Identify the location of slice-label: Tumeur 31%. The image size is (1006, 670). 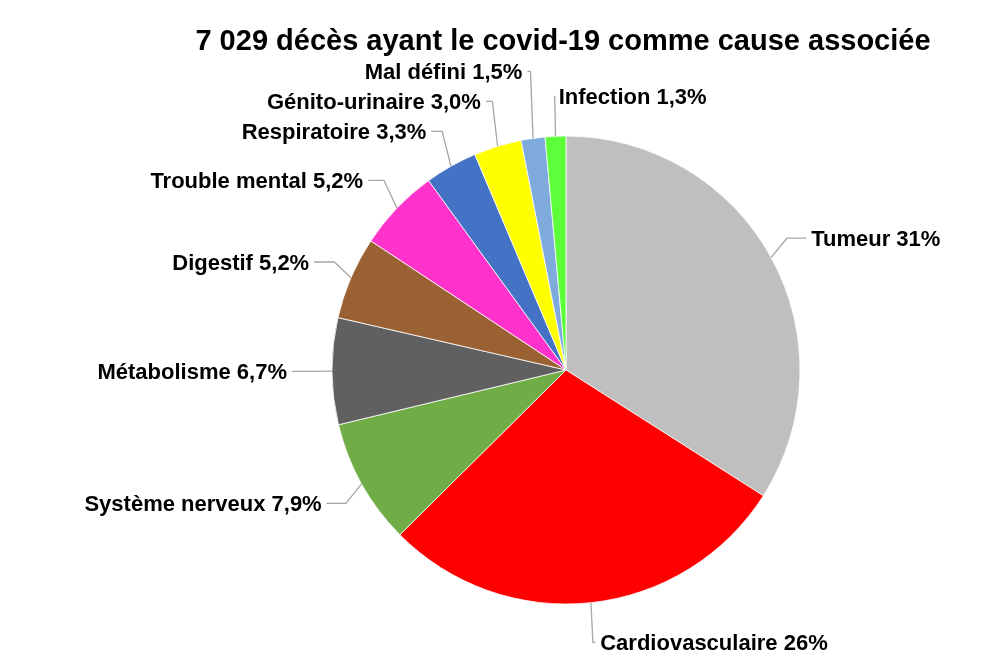
(876, 238).